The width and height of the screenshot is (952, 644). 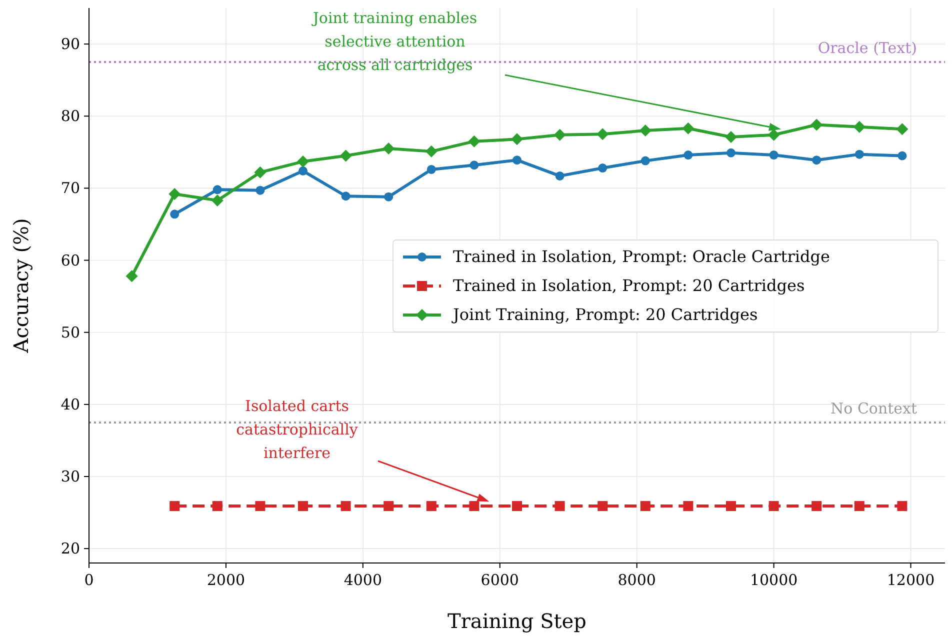 I want to click on annotation: Joint training enables selective attention across all cartridges, so click(x=394, y=41).